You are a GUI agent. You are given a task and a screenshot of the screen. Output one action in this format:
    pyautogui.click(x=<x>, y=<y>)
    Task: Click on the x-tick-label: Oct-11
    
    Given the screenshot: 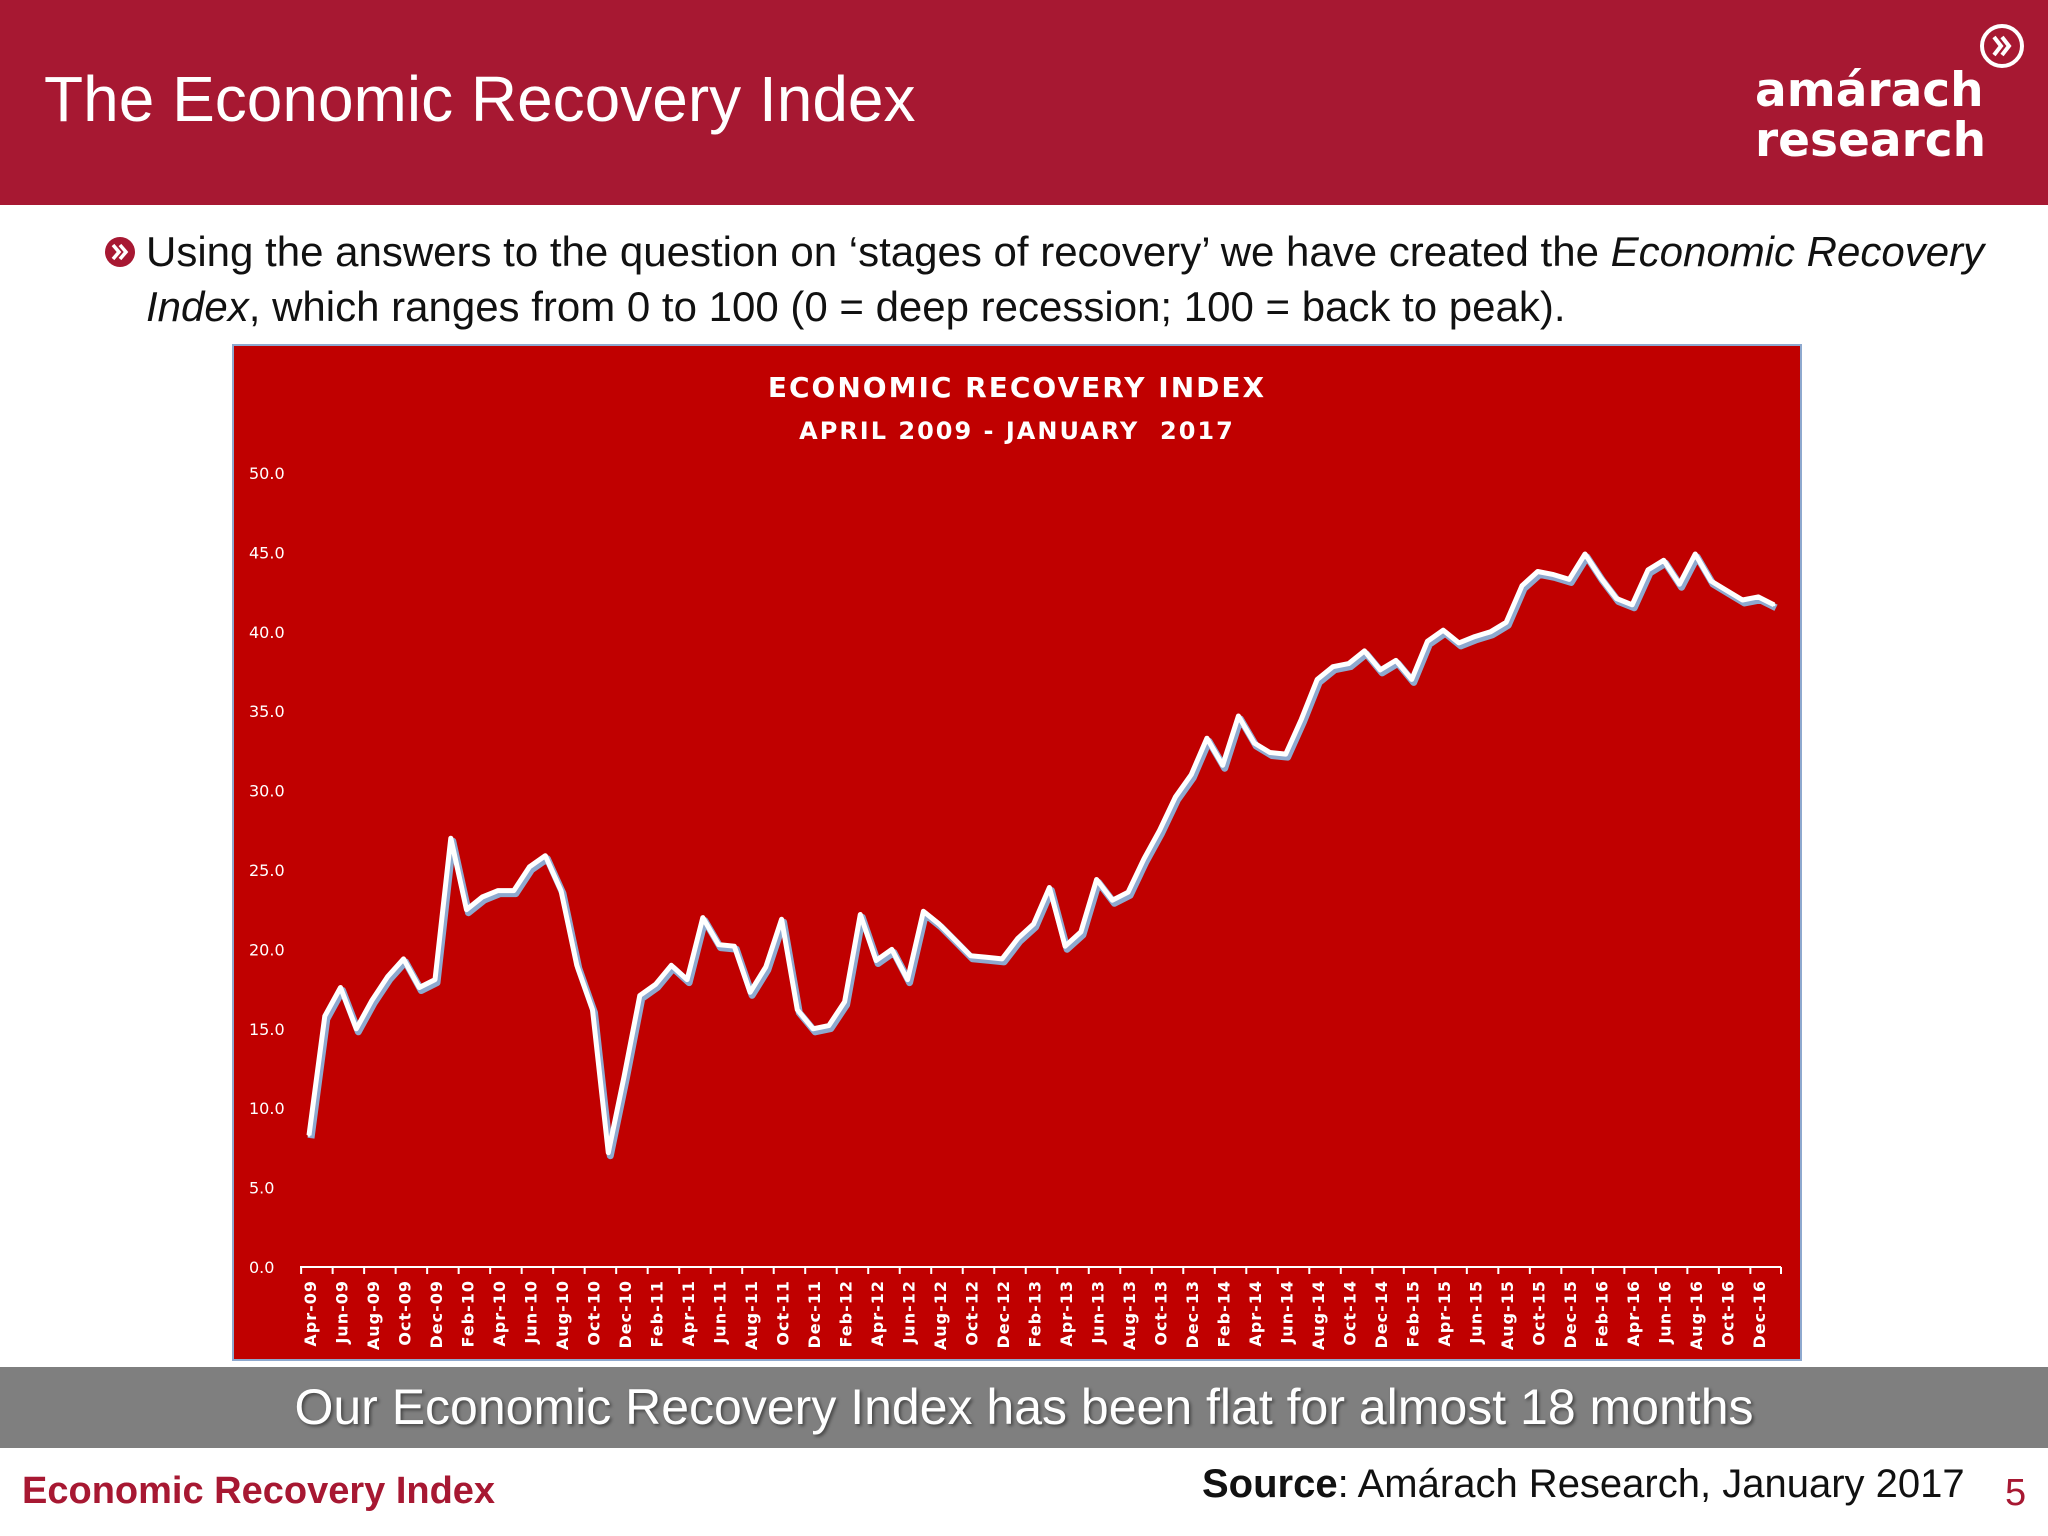 What is the action you would take?
    pyautogui.click(x=783, y=1313)
    